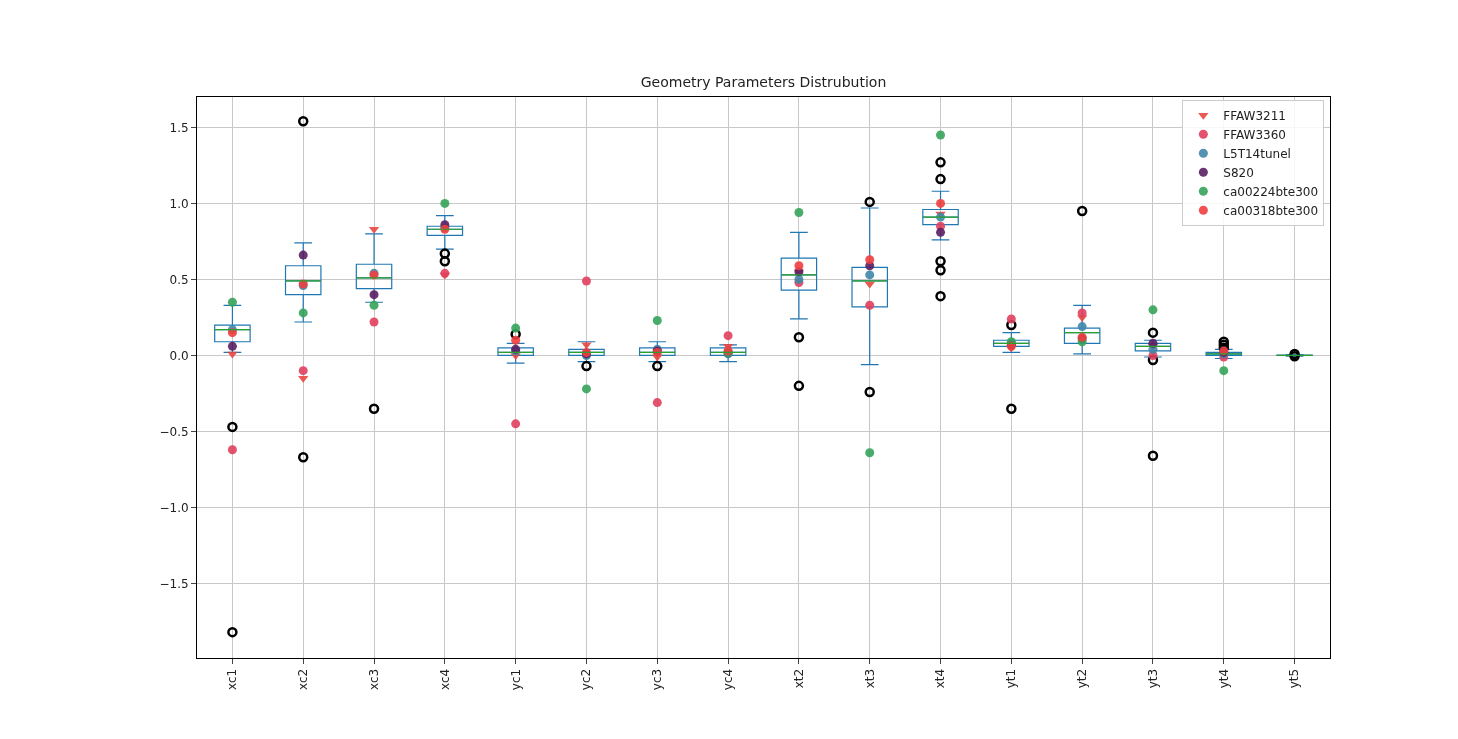  What do you see at coordinates (179, 203) in the screenshot?
I see `y-tick-label: 1.0` at bounding box center [179, 203].